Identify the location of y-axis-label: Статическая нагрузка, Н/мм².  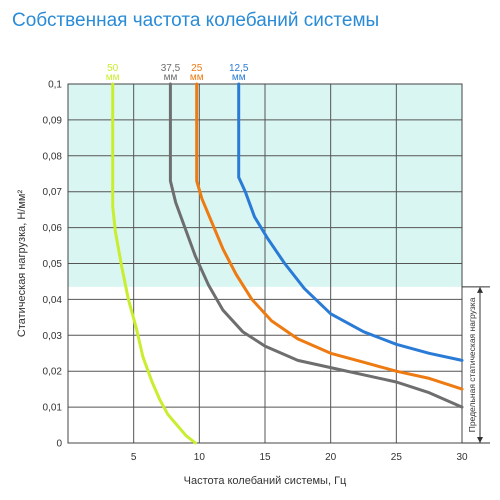
(22, 264).